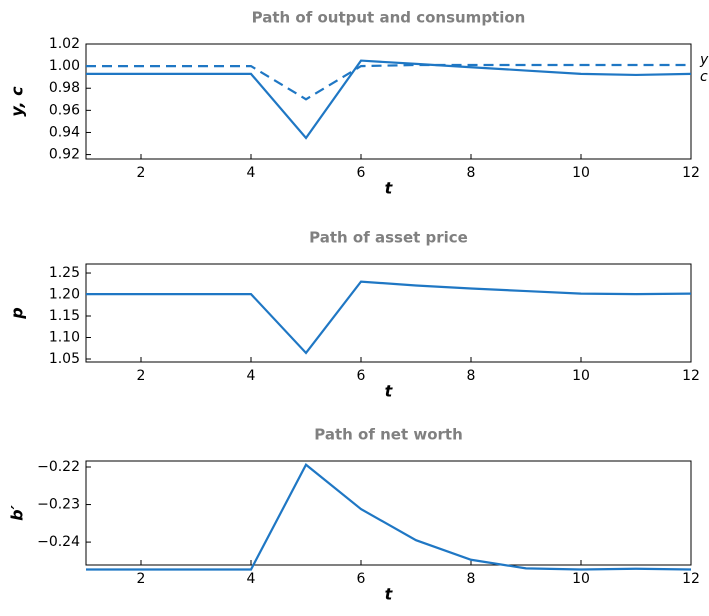  I want to click on y-axis-label: b′, so click(17, 512).